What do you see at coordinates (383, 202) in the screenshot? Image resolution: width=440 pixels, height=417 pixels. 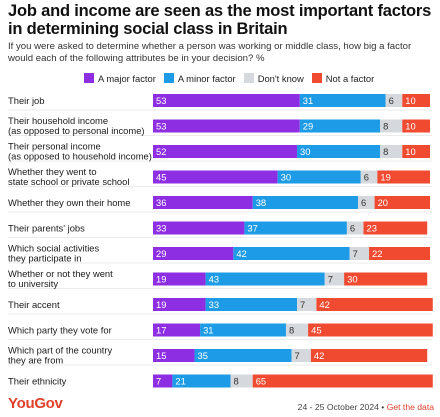 I see `data-label-notfactor: 20` at bounding box center [383, 202].